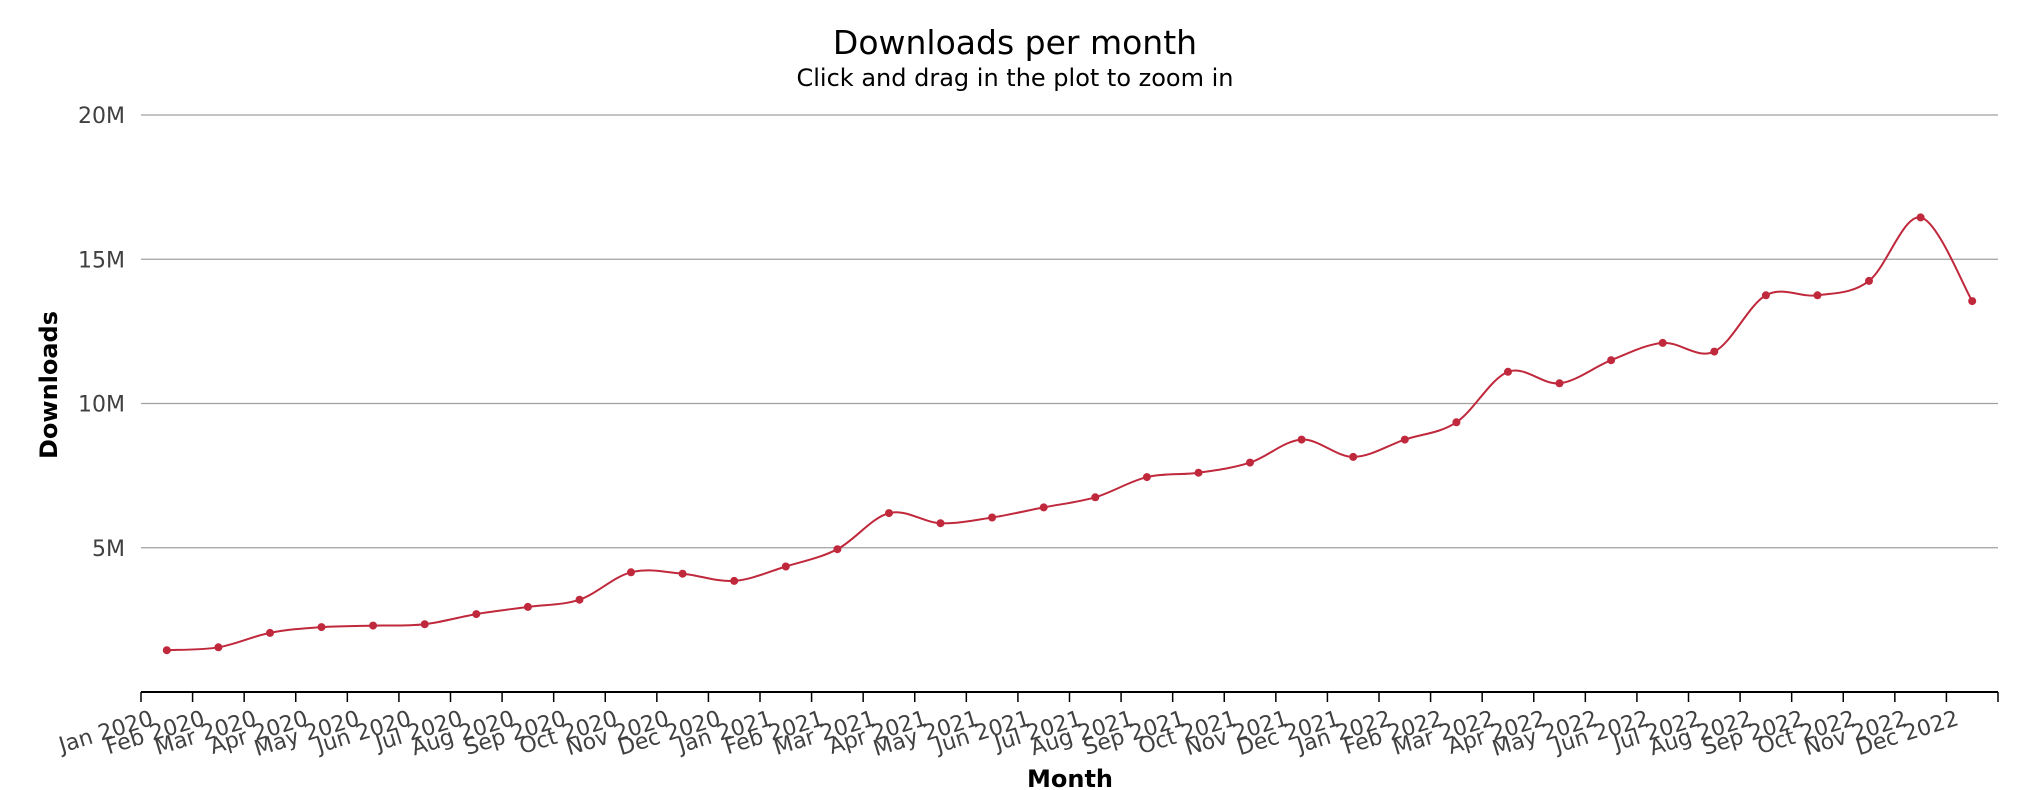 The width and height of the screenshot is (2030, 790). Describe the element at coordinates (785, 566) in the screenshot. I see `data-point-jan-2021` at that location.